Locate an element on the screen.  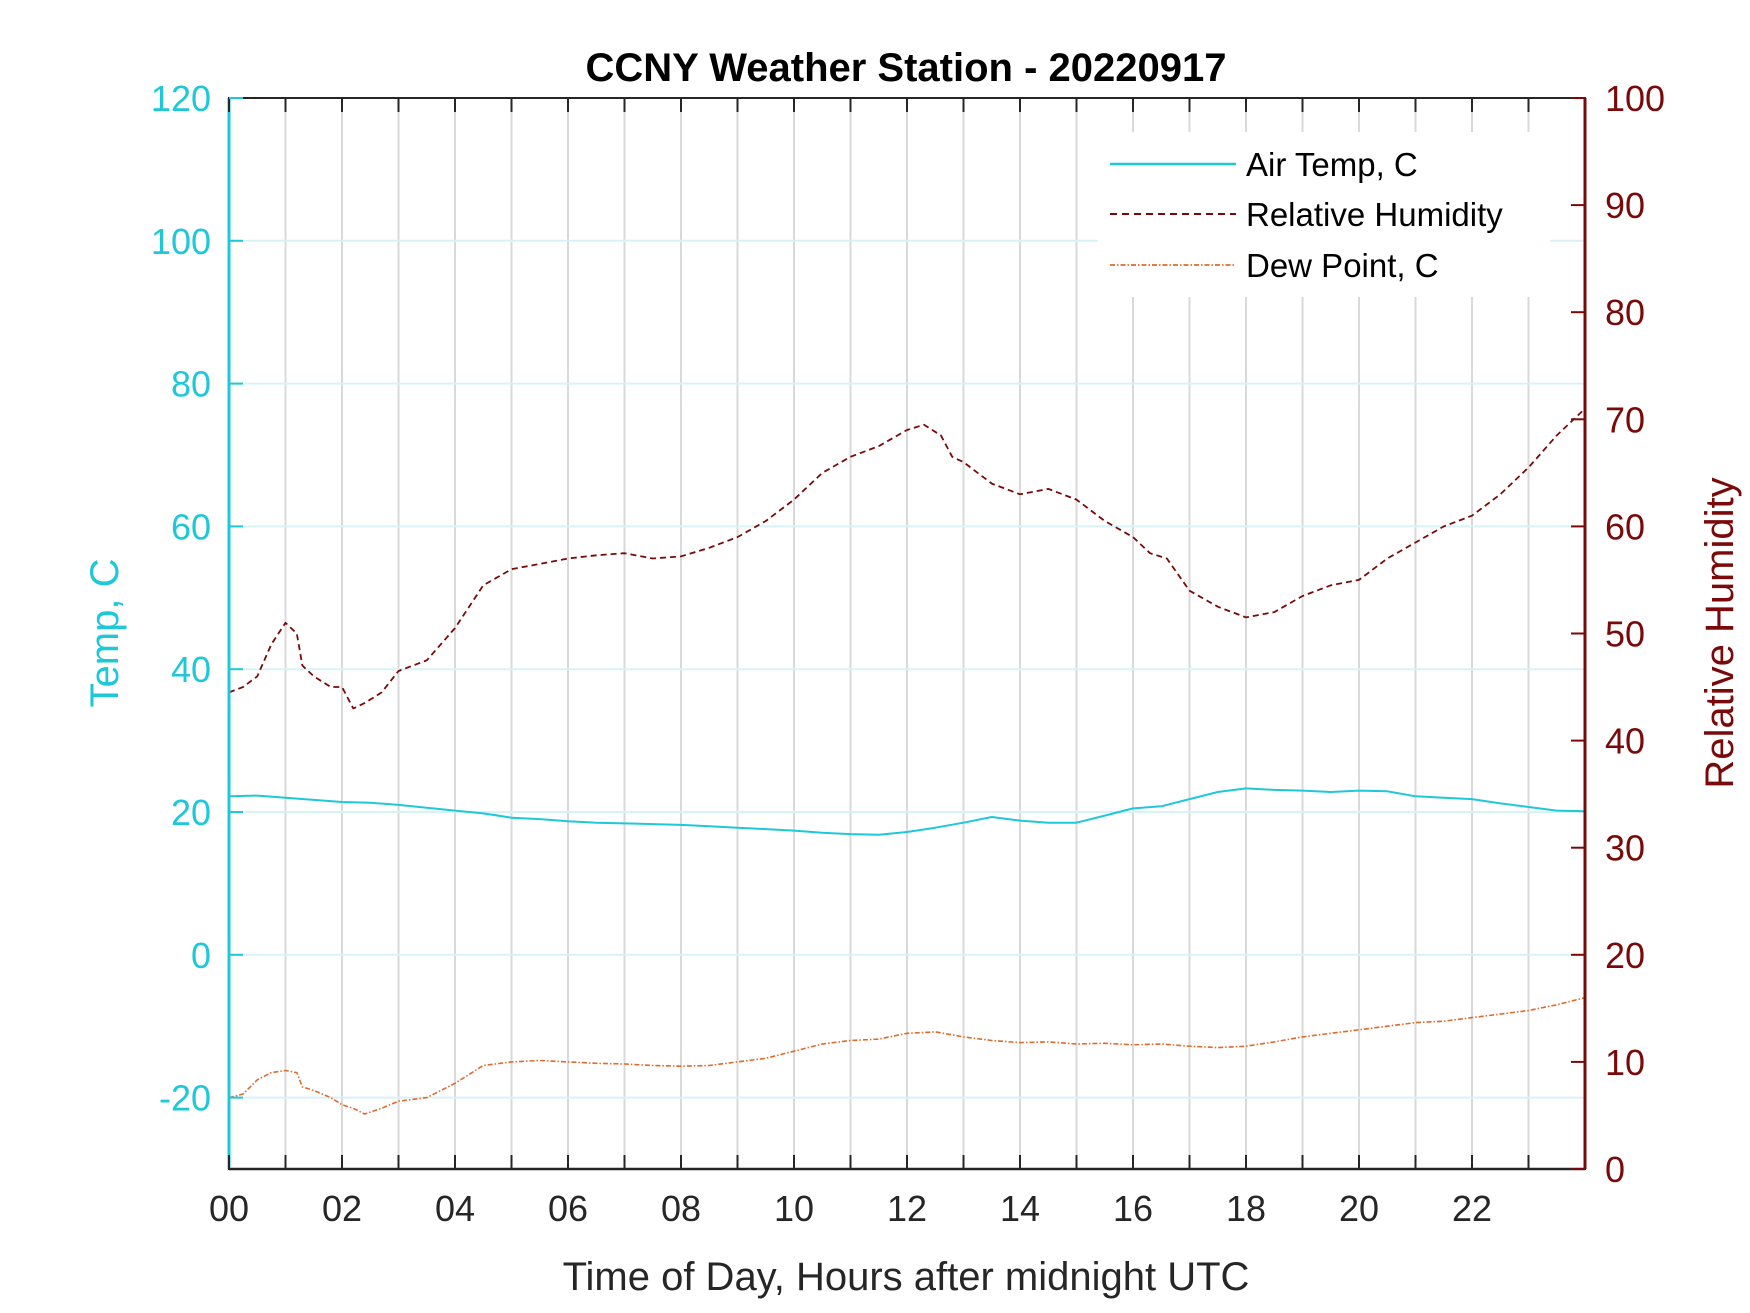
y-right-tick-label: 90 is located at coordinates (1625, 205).